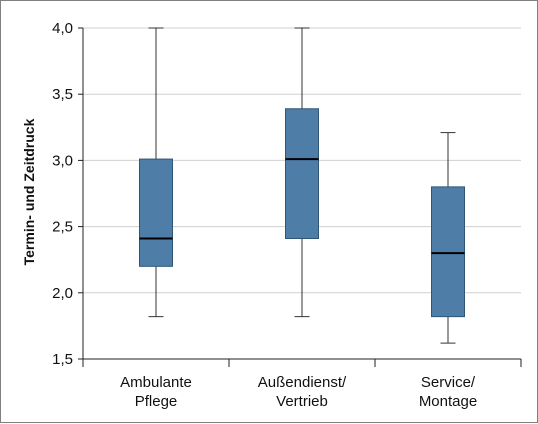 The image size is (538, 424). I want to click on y-tick-label: 4,0, so click(62, 28).